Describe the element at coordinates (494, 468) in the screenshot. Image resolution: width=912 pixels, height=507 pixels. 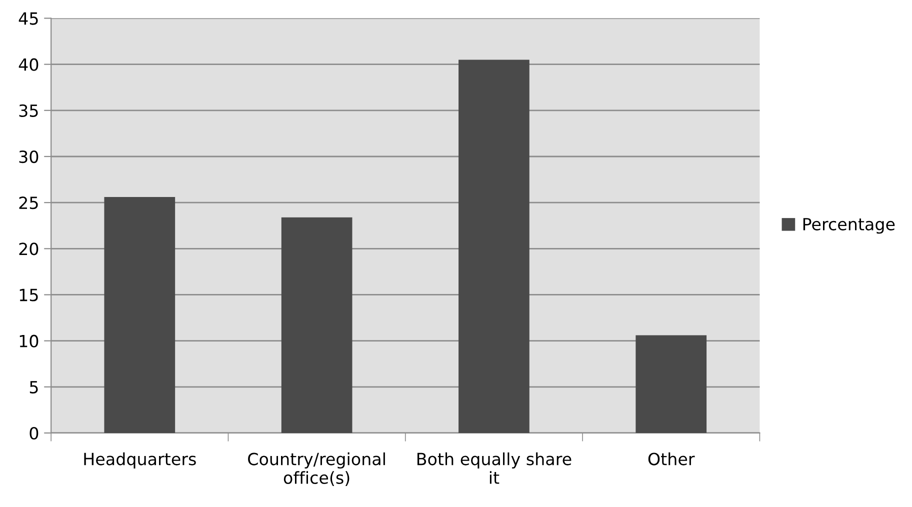
I see `x-tick-label: Both equally share it` at that location.